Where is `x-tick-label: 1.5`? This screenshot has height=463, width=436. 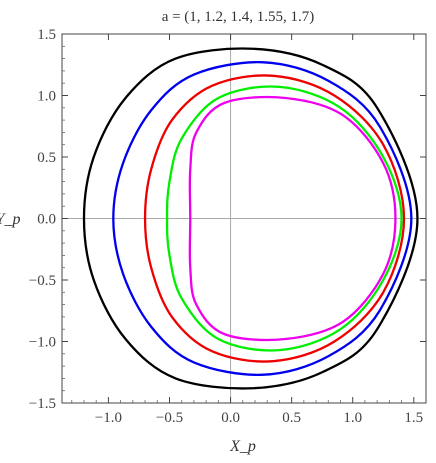
x-tick-label: 1.5 is located at coordinates (413, 418).